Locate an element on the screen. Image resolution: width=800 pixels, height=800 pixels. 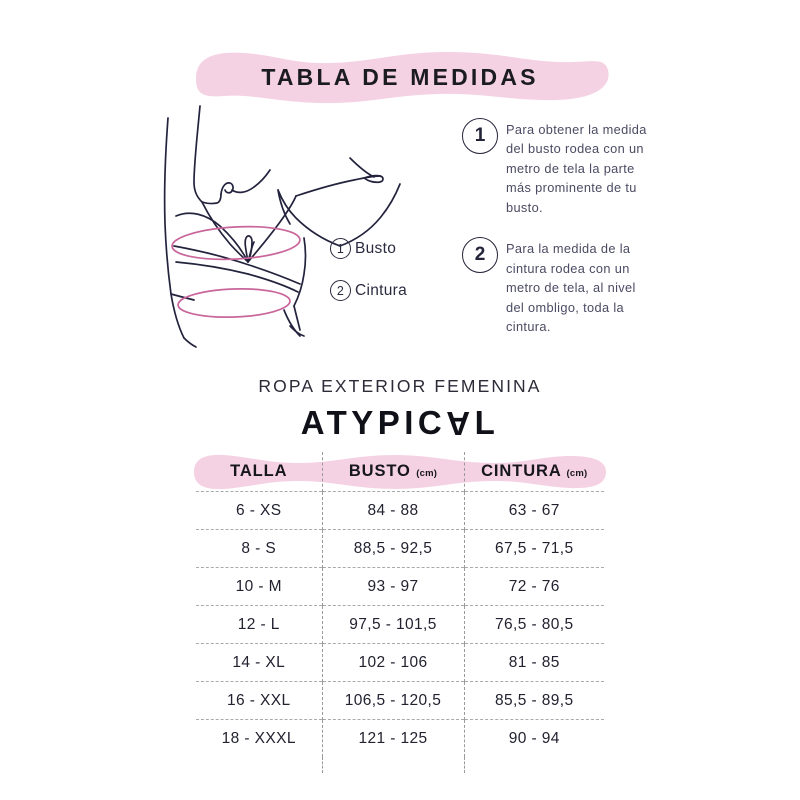
title-banner-shape is located at coordinates (402, 78).